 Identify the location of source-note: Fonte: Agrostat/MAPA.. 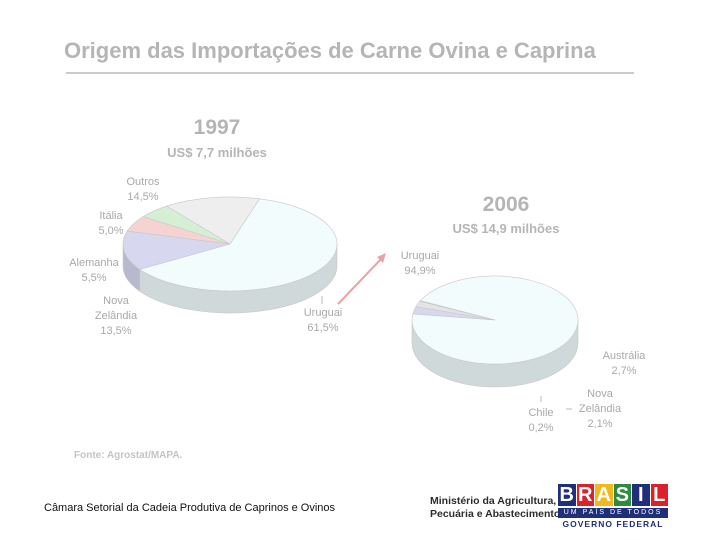
(128, 455).